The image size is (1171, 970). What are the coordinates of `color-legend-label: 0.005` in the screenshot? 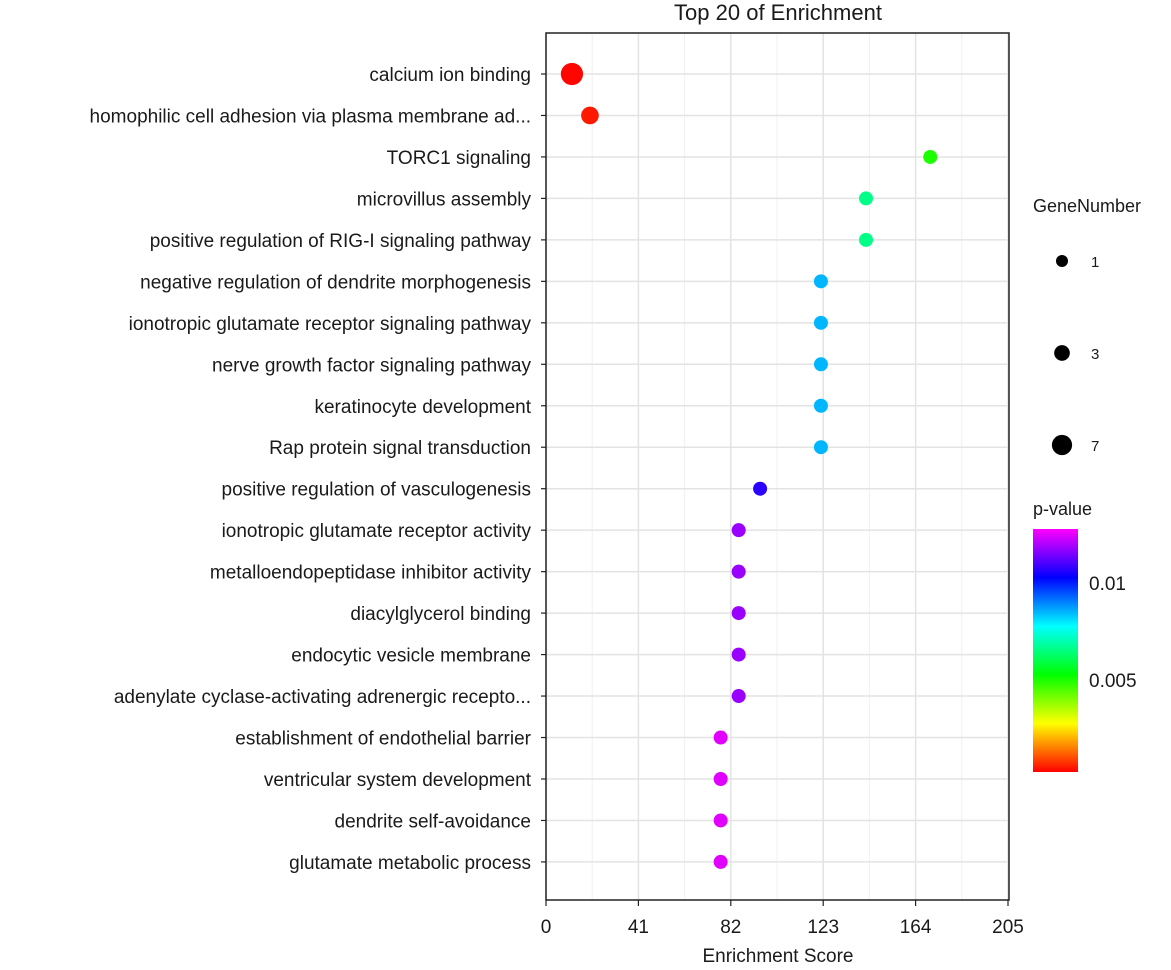 It's located at (1113, 681).